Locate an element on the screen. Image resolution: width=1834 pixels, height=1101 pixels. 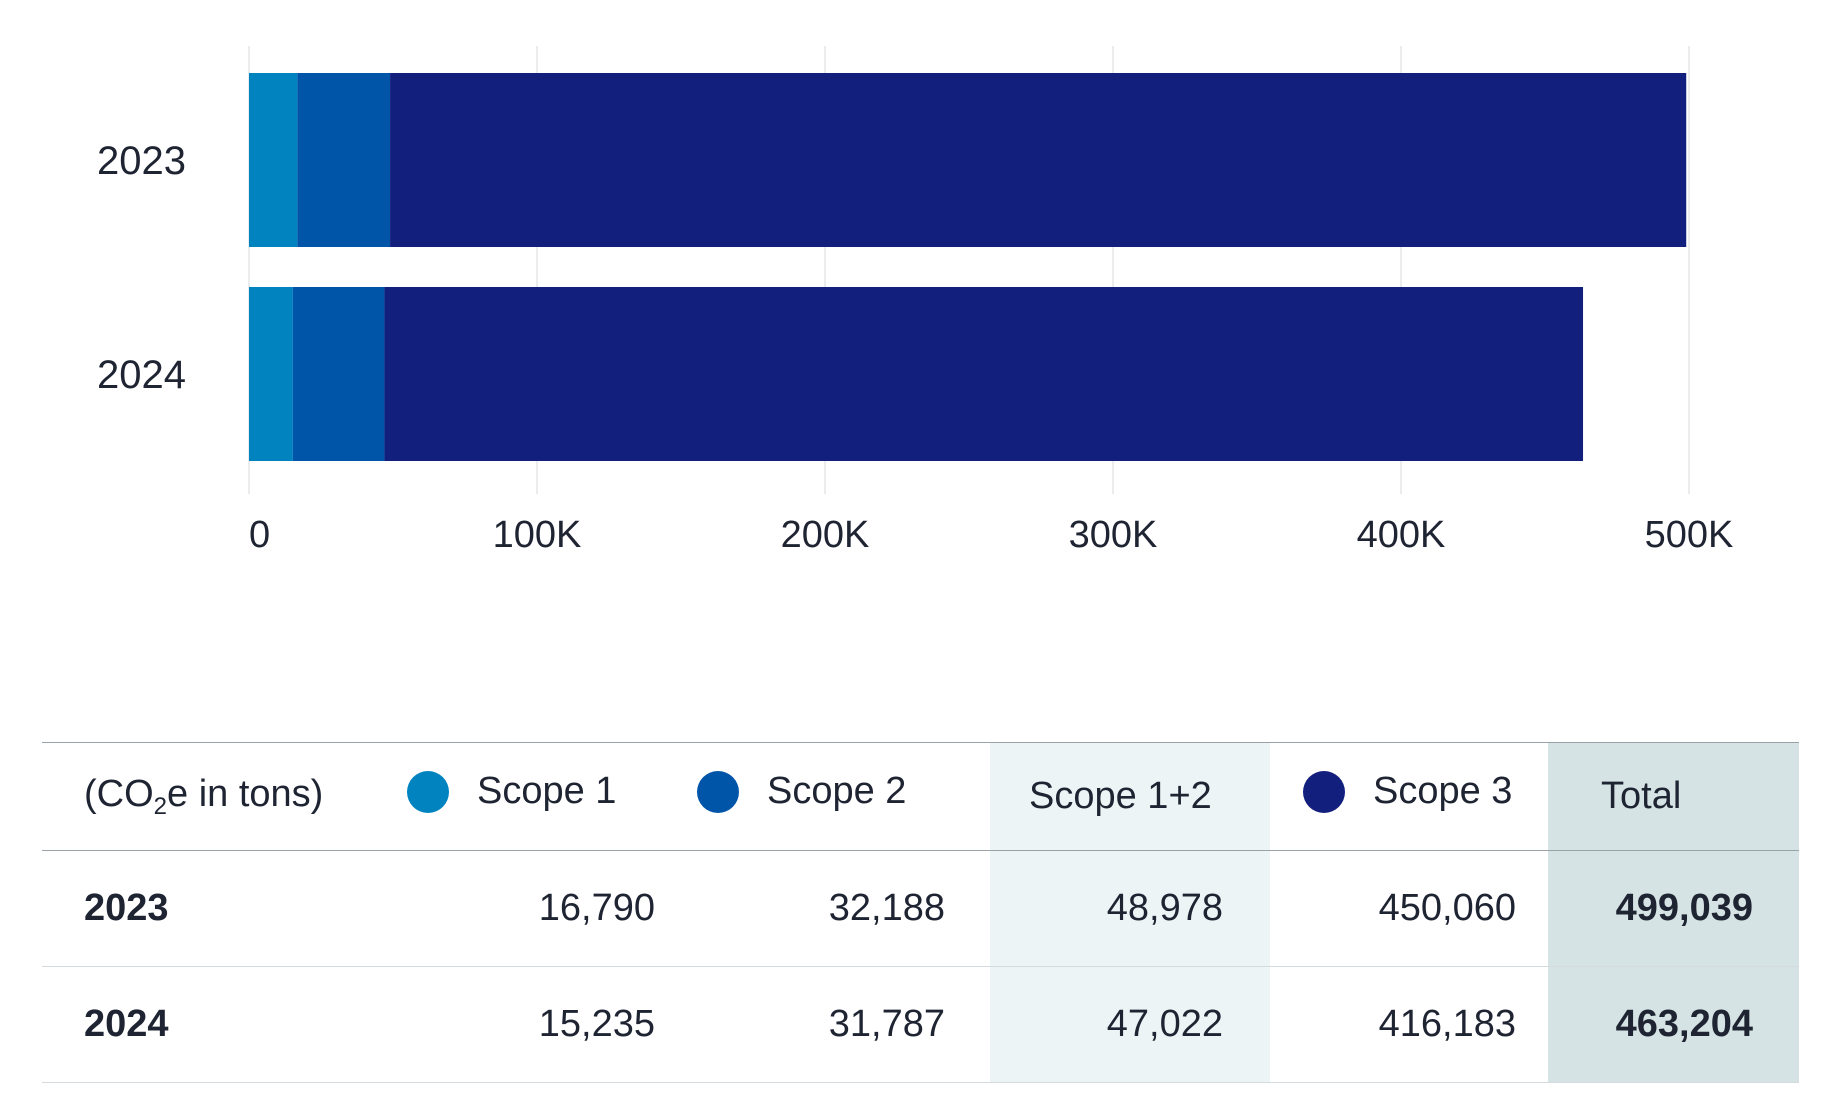
y-axis-label-2023: 2023 is located at coordinates (141, 161).